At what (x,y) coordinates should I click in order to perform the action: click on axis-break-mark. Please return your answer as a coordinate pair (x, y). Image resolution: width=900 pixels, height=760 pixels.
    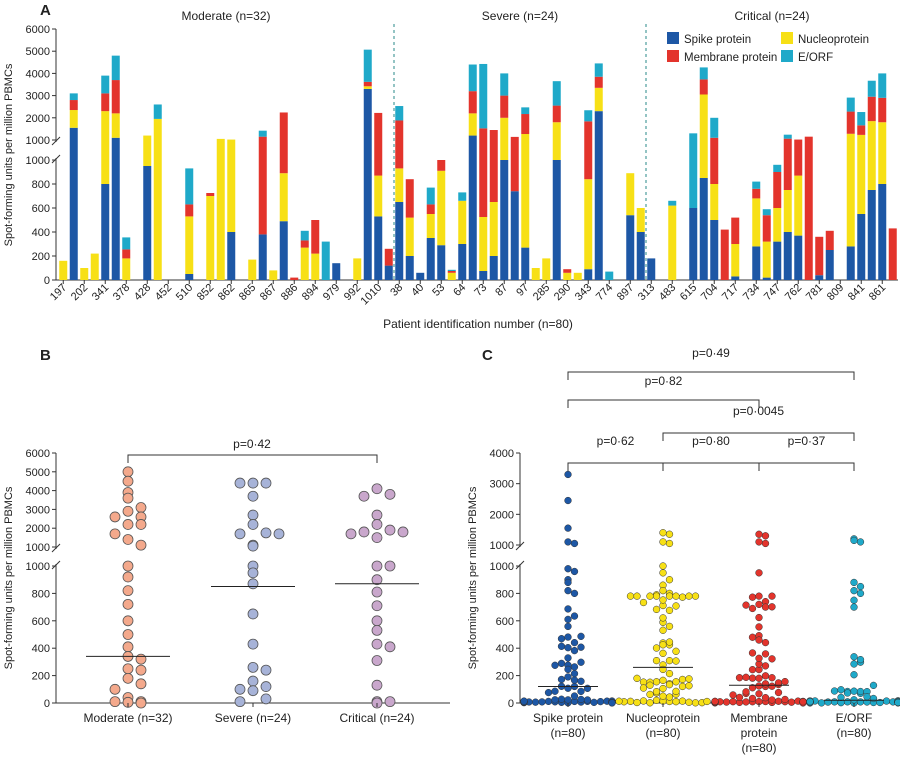
    Looking at the image, I should click on (56, 548).